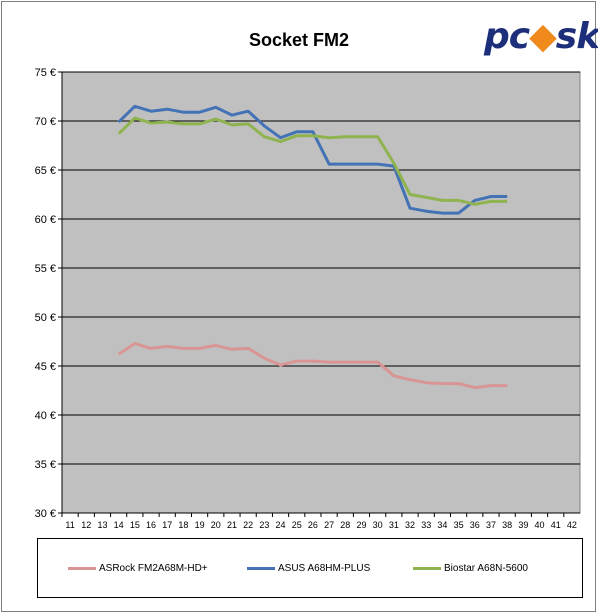 This screenshot has height=614, width=598. I want to click on logo-flame-icon: ◆, so click(543, 36).